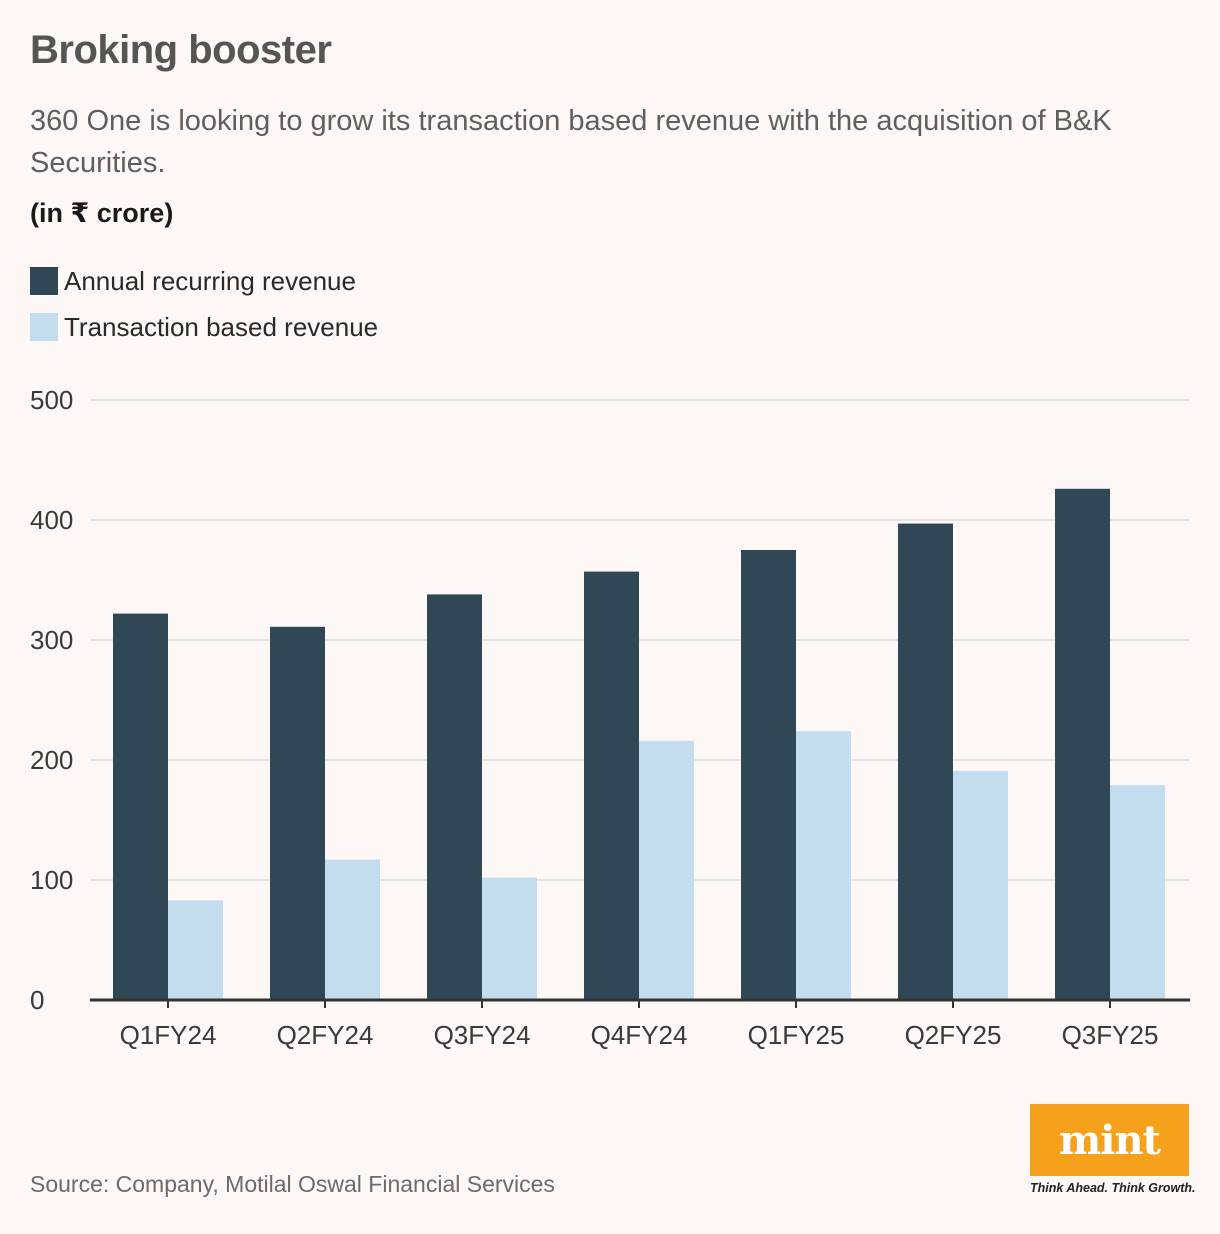 This screenshot has width=1220, height=1234. What do you see at coordinates (1082, 744) in the screenshot?
I see `bar-arr-Q3FY25` at bounding box center [1082, 744].